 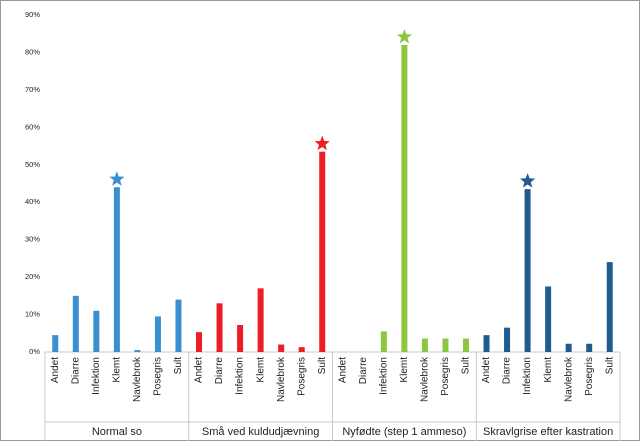 What do you see at coordinates (32, 239) in the screenshot?
I see `y-tick-label: 30%` at bounding box center [32, 239].